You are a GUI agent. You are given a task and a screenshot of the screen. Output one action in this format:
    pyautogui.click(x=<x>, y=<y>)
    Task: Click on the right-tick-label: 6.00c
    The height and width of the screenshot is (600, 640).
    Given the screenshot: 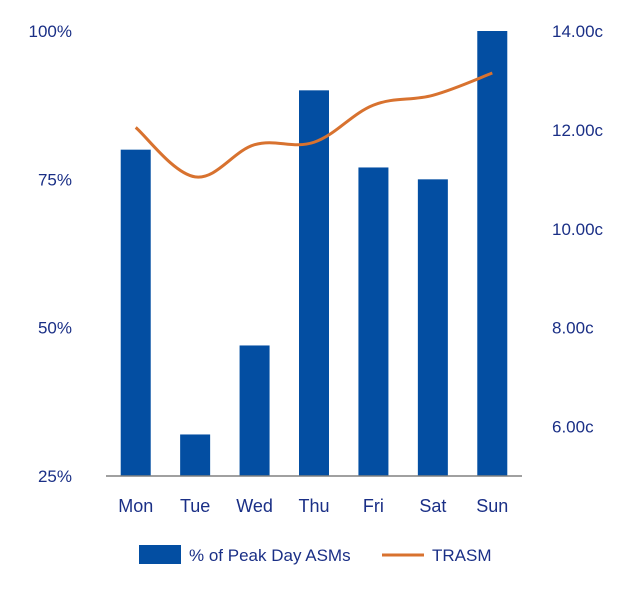 What is the action you would take?
    pyautogui.click(x=573, y=427)
    